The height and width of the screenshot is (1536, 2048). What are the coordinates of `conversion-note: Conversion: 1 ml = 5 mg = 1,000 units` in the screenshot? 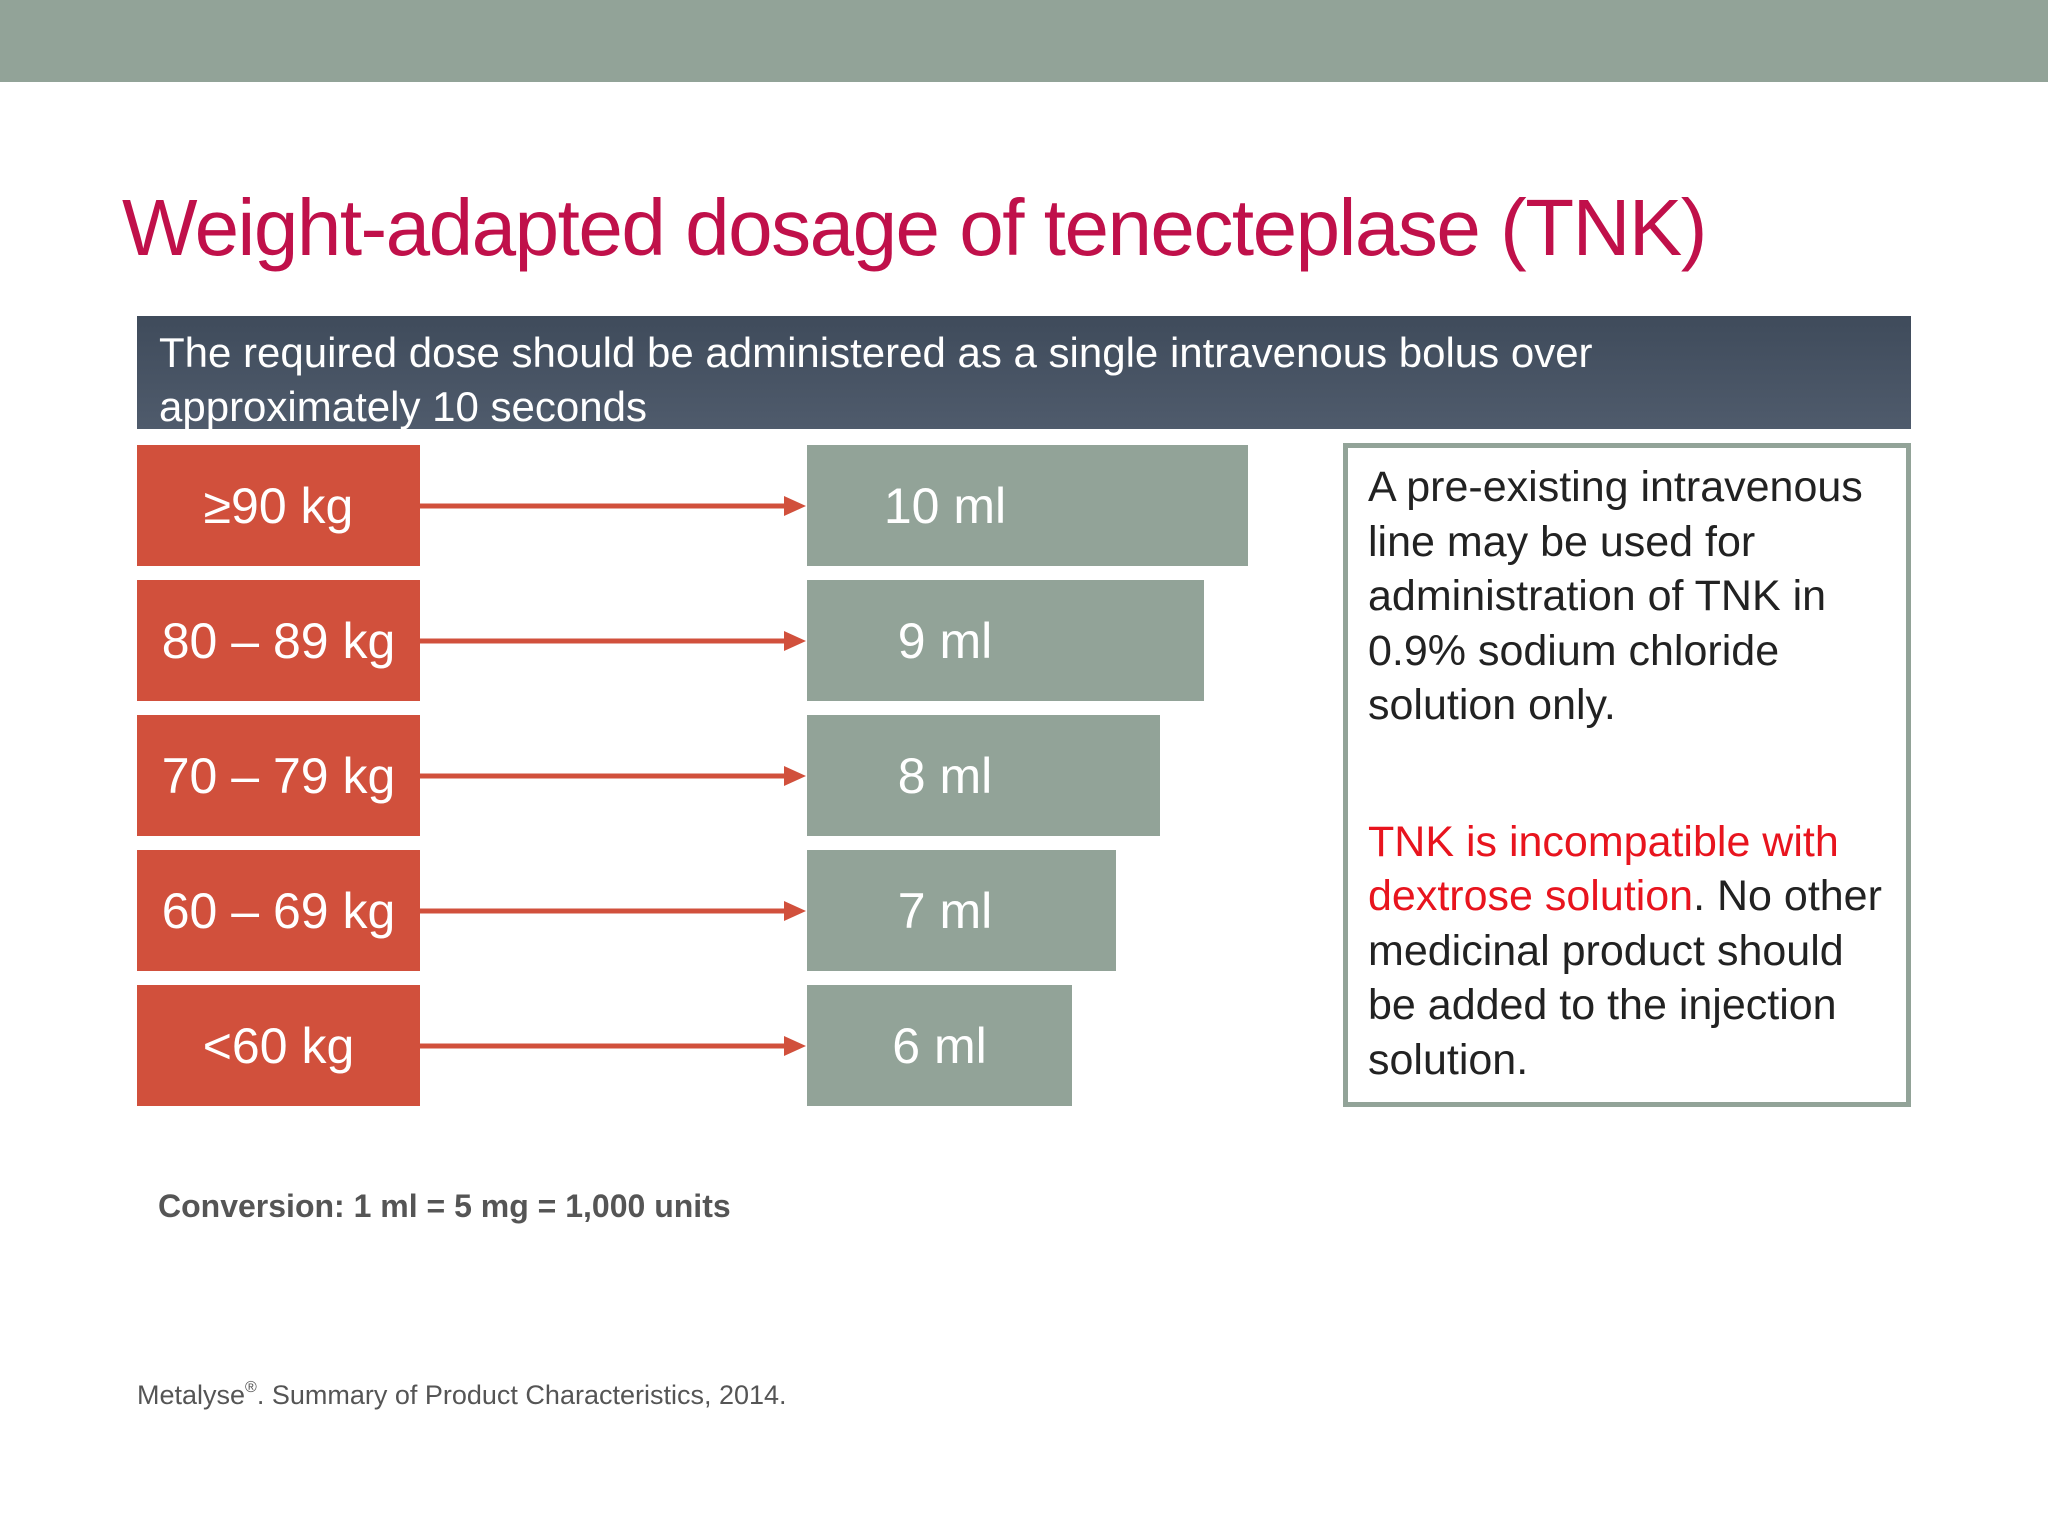 It's located at (444, 1206).